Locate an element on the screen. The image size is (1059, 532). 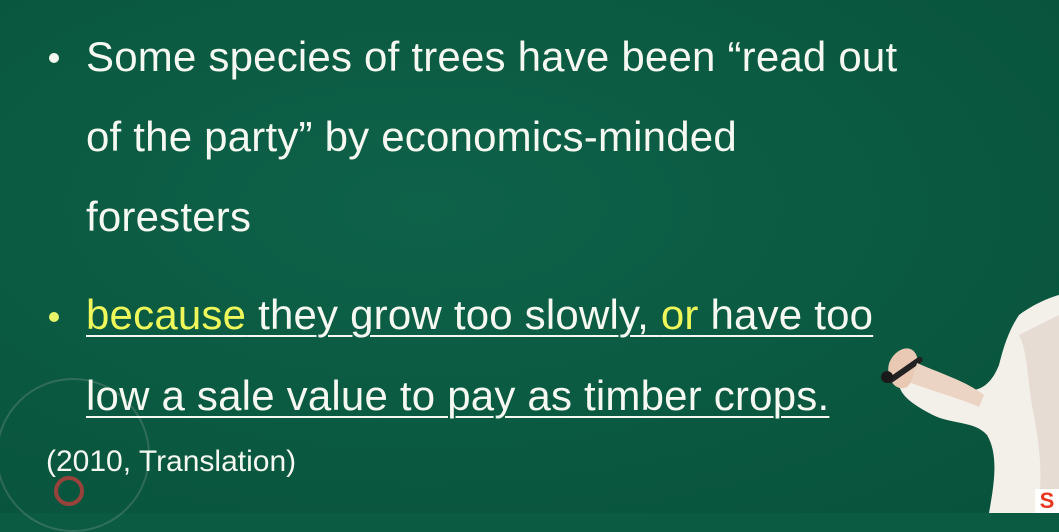
channel-logo-icon: S is located at coordinates (1047, 501).